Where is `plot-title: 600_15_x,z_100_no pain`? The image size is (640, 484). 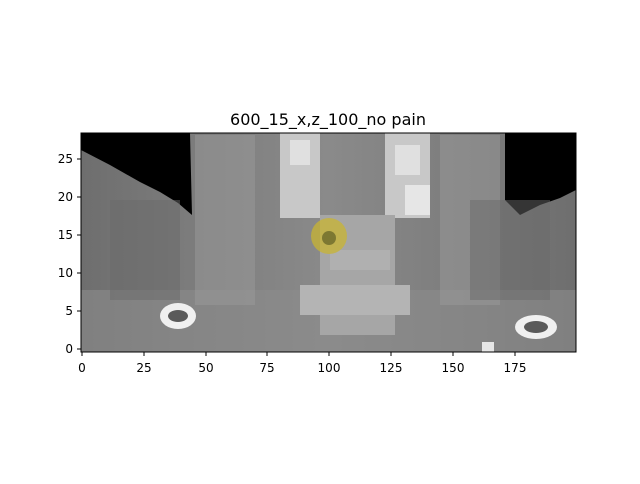 plot-title: 600_15_x,z_100_no pain is located at coordinates (328, 120).